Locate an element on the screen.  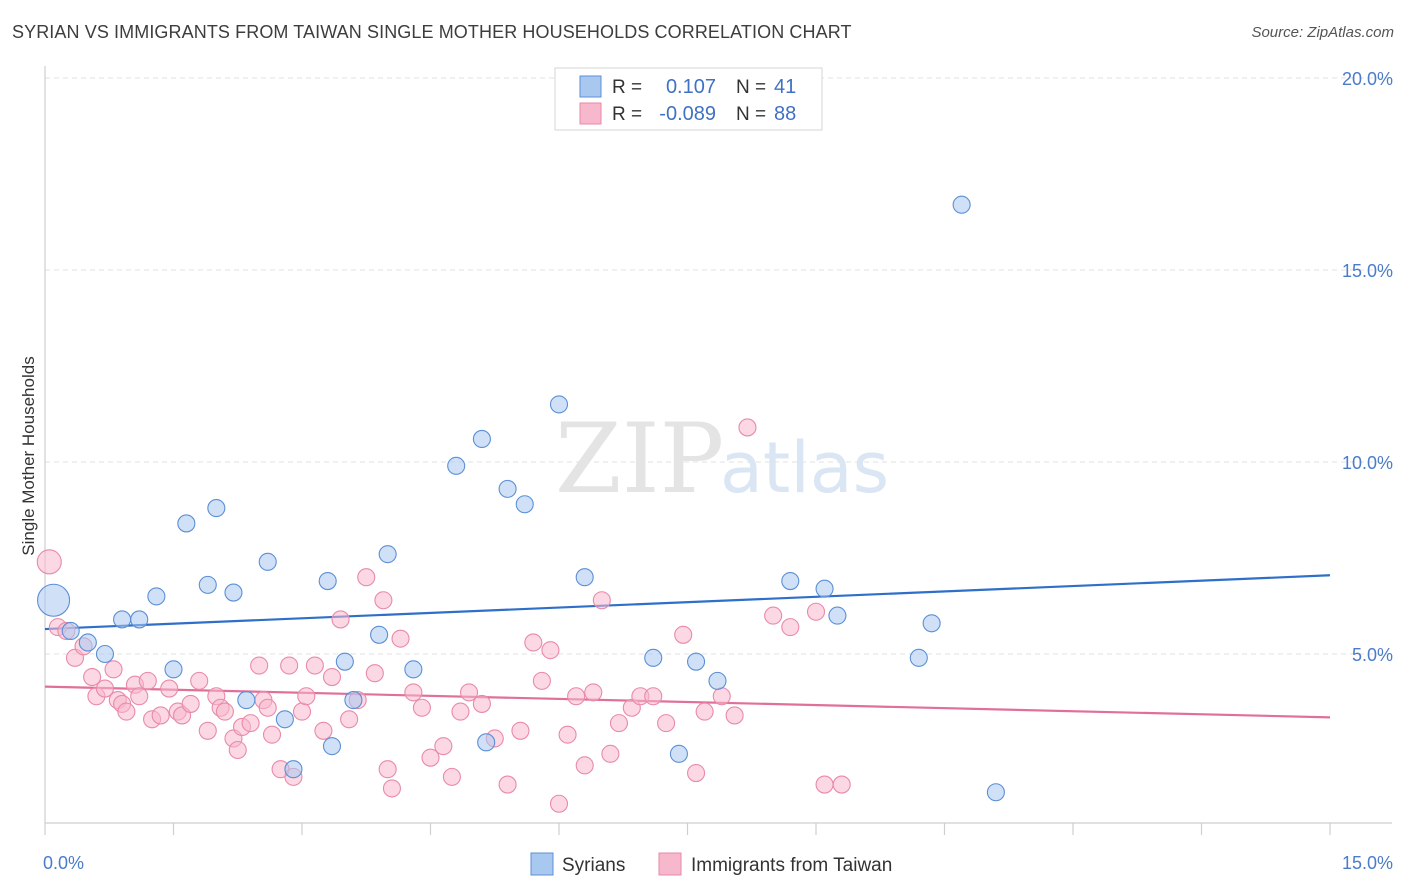
chart-source: Source: ZipAtlas.com is located at coordinates (1322, 32).